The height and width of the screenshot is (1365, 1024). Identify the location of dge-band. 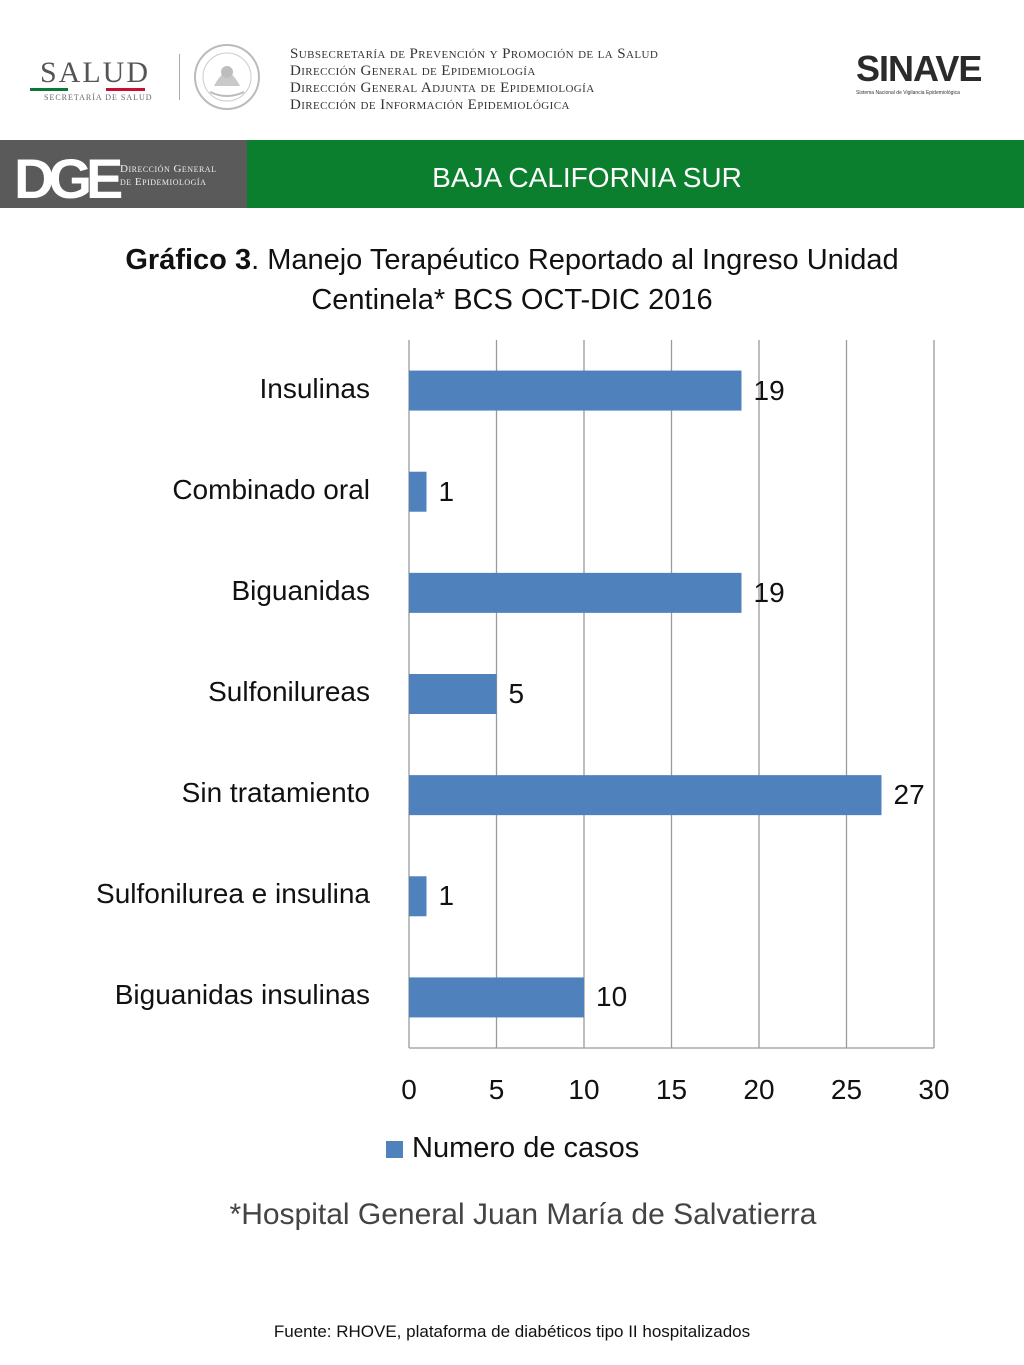
(123, 174).